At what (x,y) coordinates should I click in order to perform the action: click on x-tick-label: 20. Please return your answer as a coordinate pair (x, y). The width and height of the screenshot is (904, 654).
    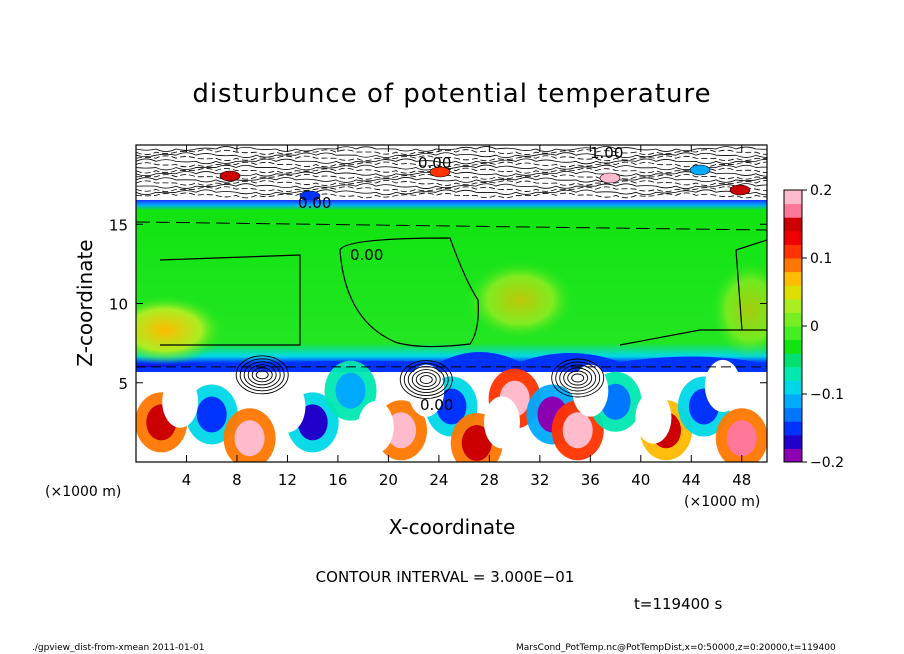
    Looking at the image, I should click on (388, 480).